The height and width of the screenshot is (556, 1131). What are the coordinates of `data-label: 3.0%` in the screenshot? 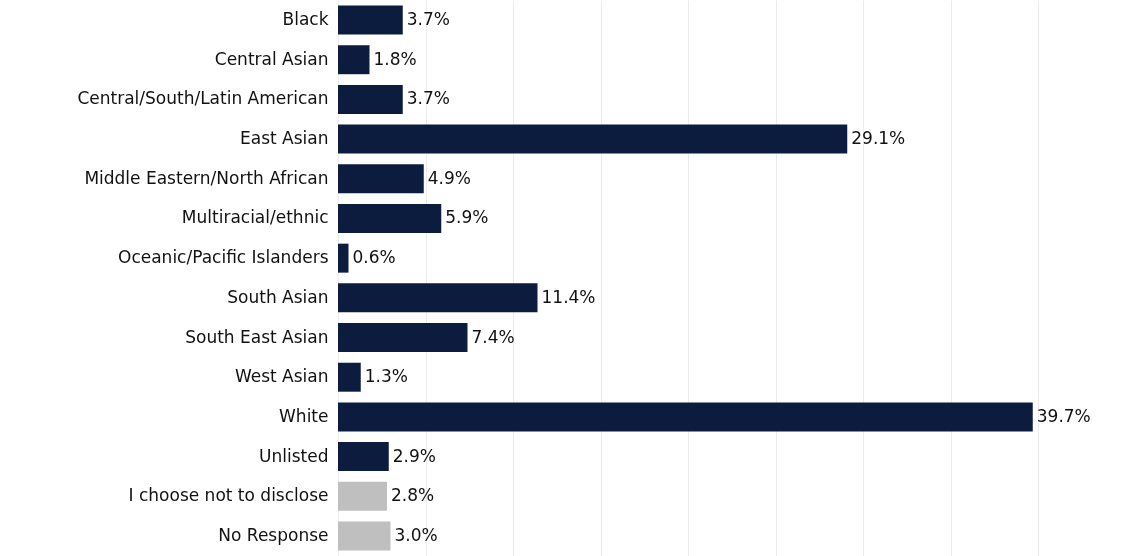 It's located at (416, 534).